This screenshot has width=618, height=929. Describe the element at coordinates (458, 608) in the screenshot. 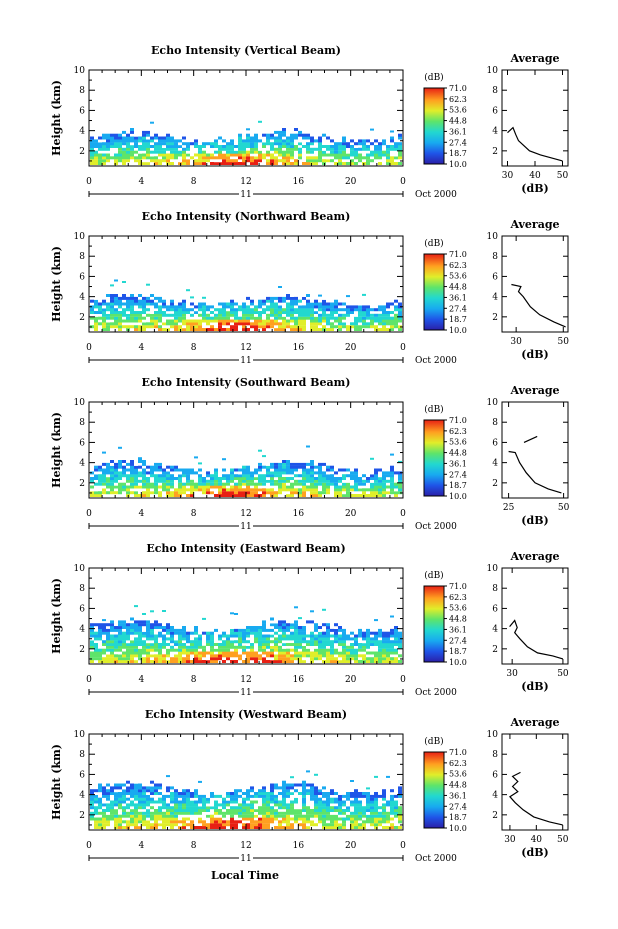

I see `colorbar-tick-label: 53.6` at that location.